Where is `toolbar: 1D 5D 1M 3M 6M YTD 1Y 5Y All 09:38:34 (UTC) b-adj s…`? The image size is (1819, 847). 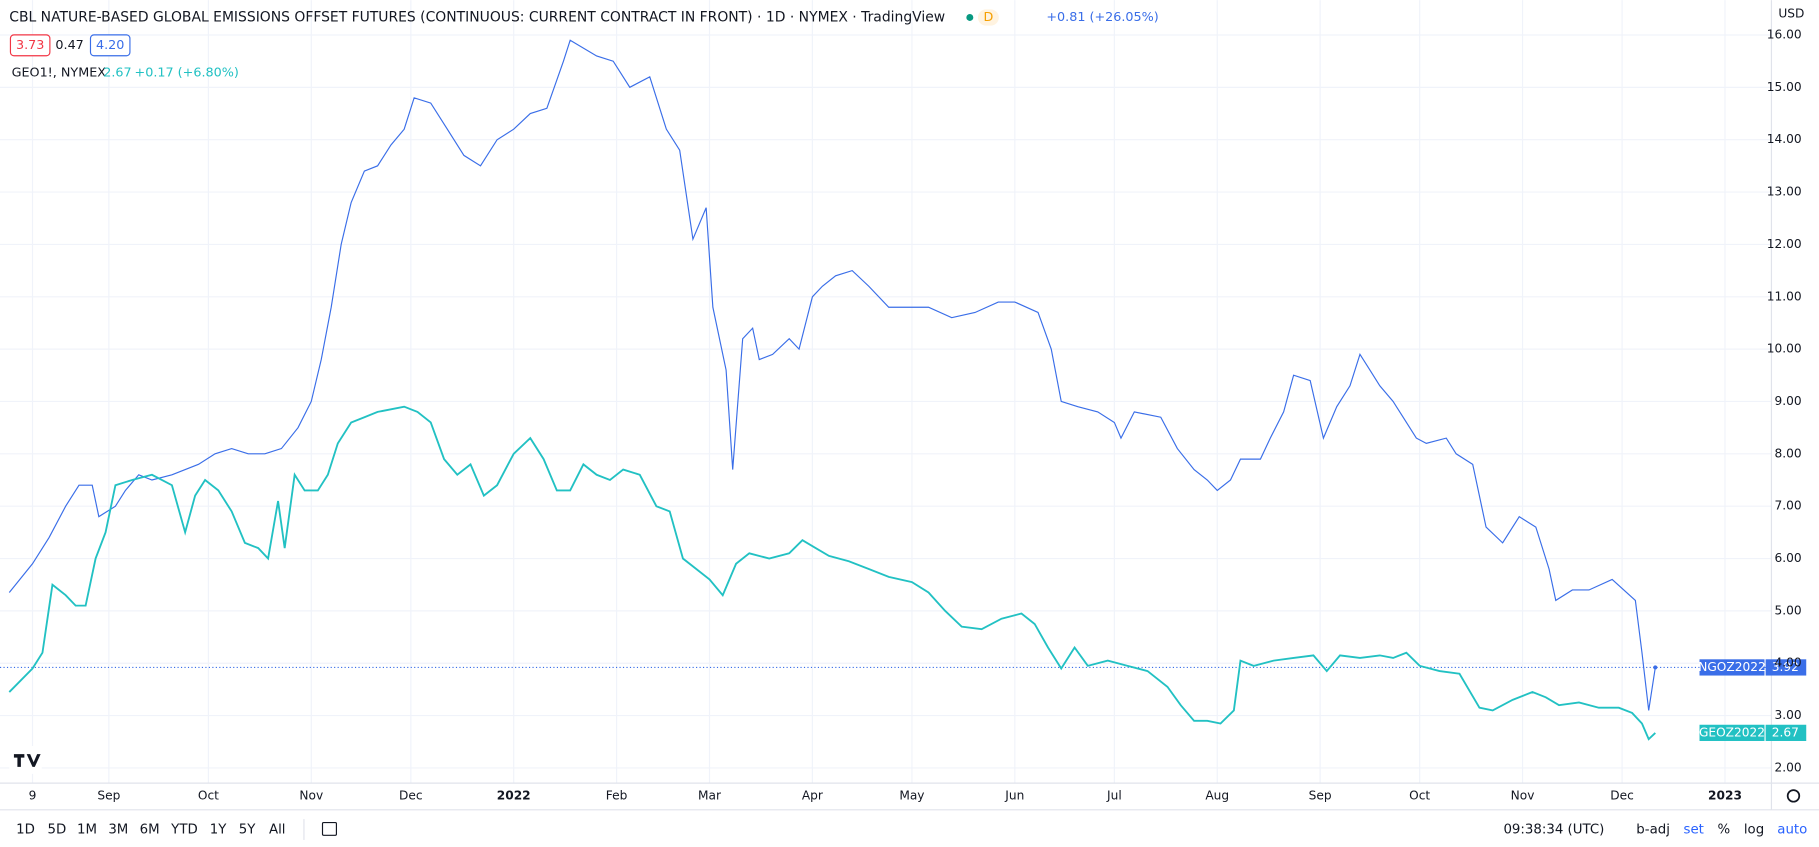
toolbar: 1D 5D 1M 3M 6M YTD 1Y 5Y All 09:38:34 (UTC) b-adj s… is located at coordinates (911, 829).